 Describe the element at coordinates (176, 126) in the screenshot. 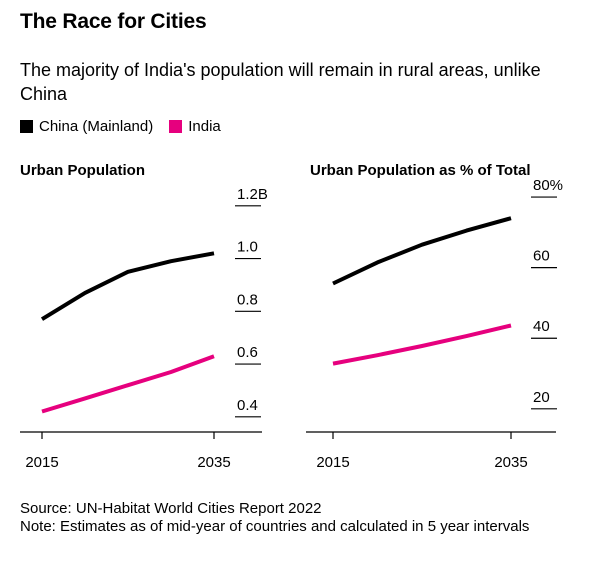

I see `legend-swatch-india` at that location.